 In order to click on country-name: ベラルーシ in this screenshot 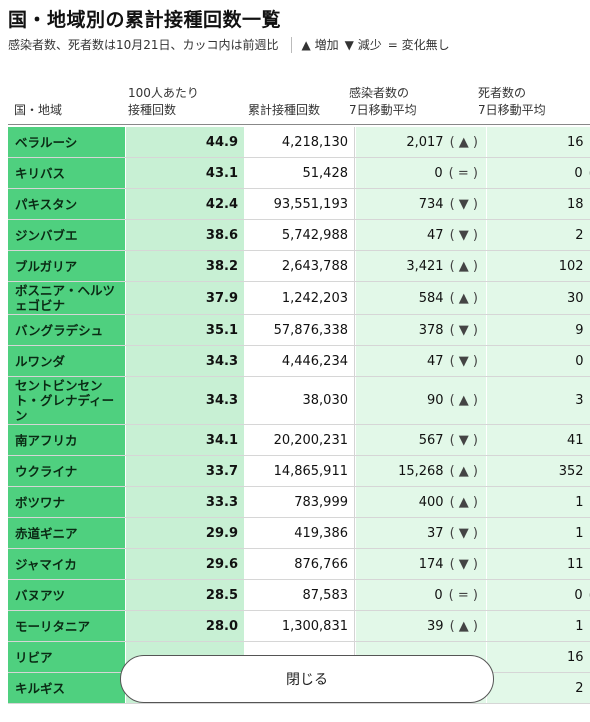, I will do `click(66, 142)`.